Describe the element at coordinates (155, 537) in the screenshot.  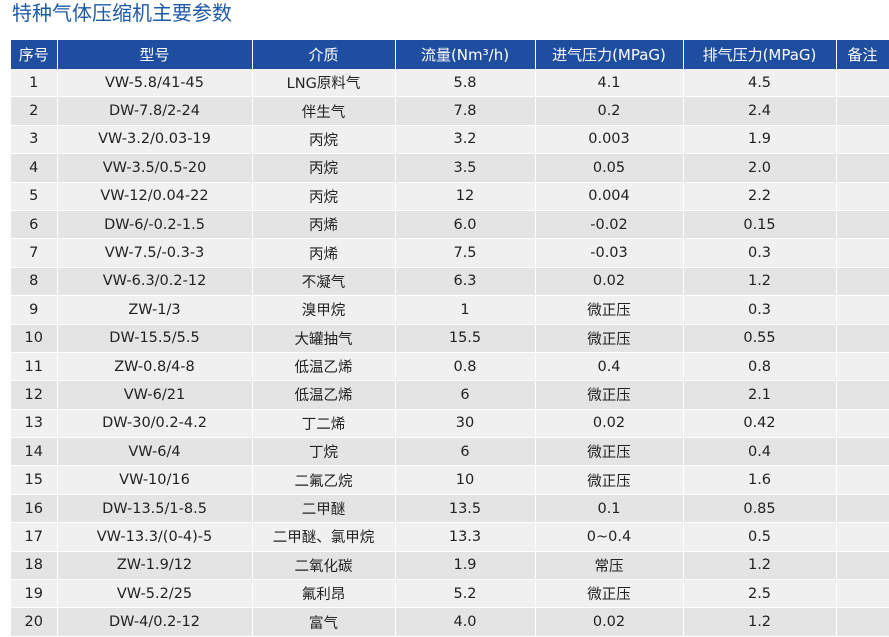
I see `cell-model: VW-13.3/(0-4)-5` at that location.